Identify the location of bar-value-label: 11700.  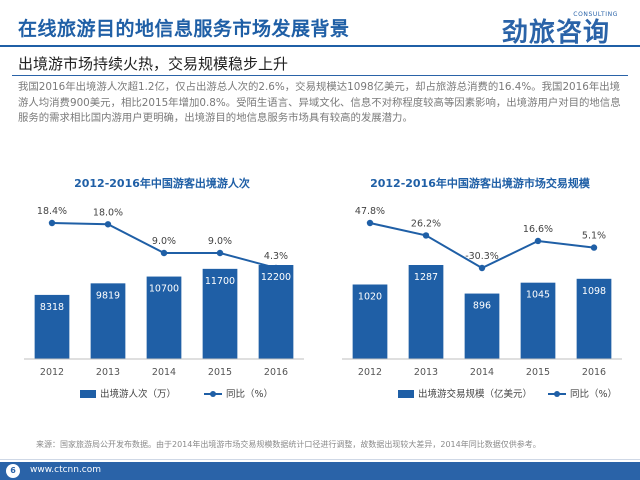
(220, 281).